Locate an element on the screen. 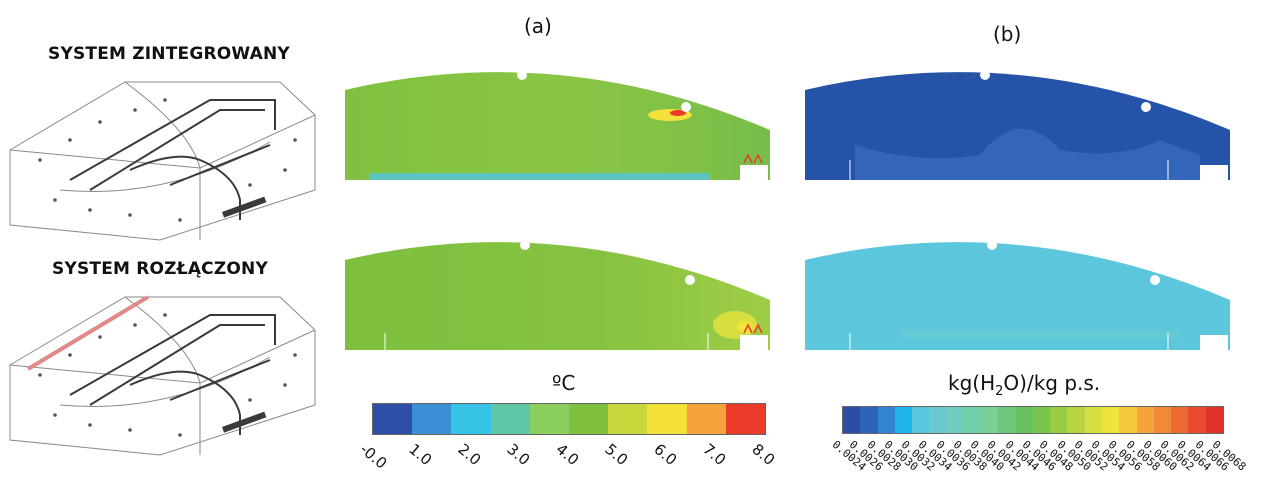  humidity-unit-label: kg(H2O)/kg p.s. is located at coordinates (1024, 385).